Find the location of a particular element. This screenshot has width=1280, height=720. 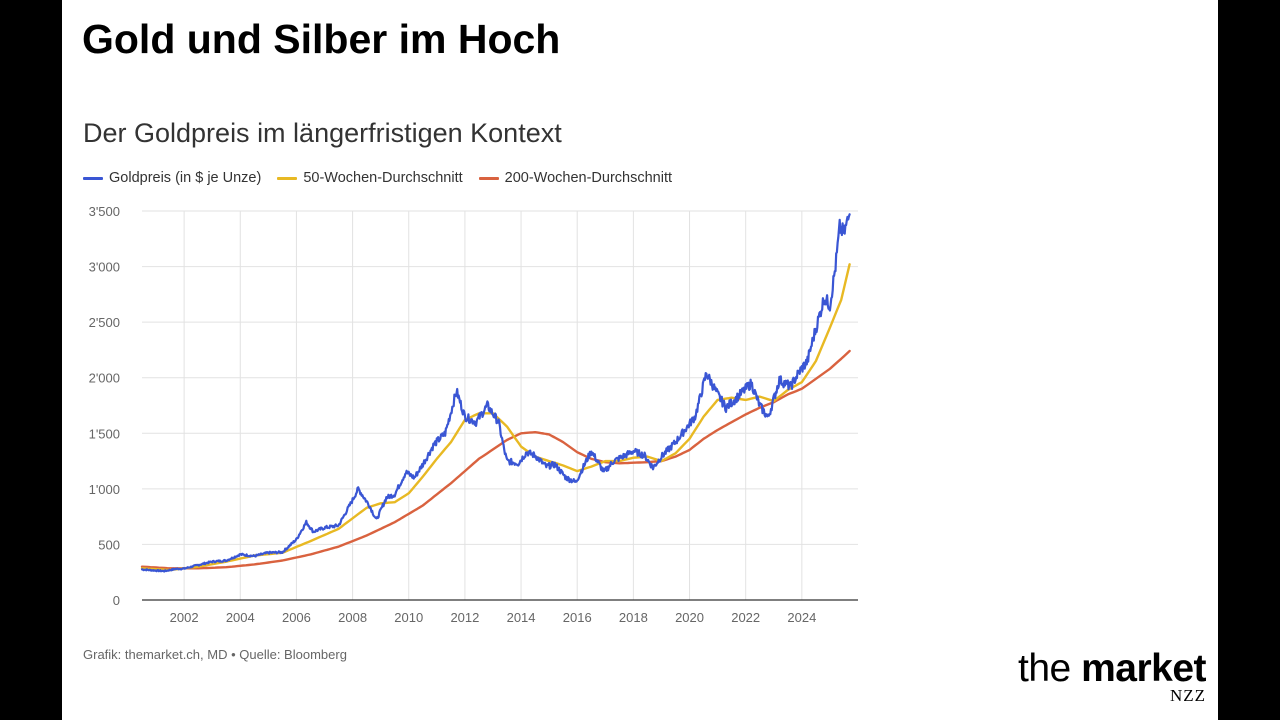

legend-item-gold-price: Goldpreis (in $ je Unze) is located at coordinates (172, 178).